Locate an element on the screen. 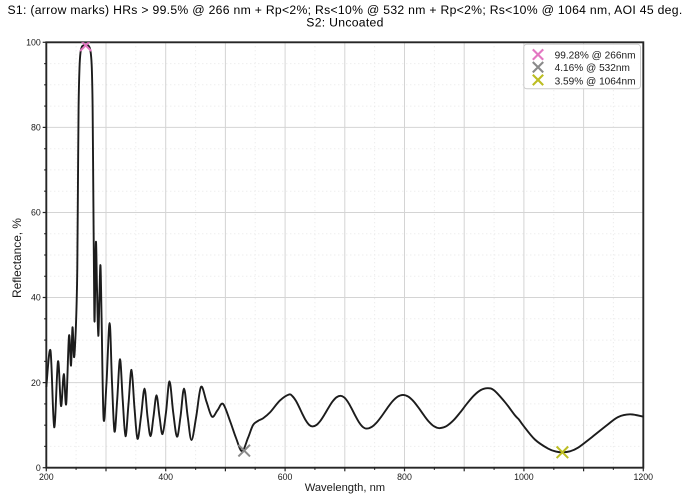 This screenshot has width=689, height=500. svg-text: 100 is located at coordinates (33, 43).